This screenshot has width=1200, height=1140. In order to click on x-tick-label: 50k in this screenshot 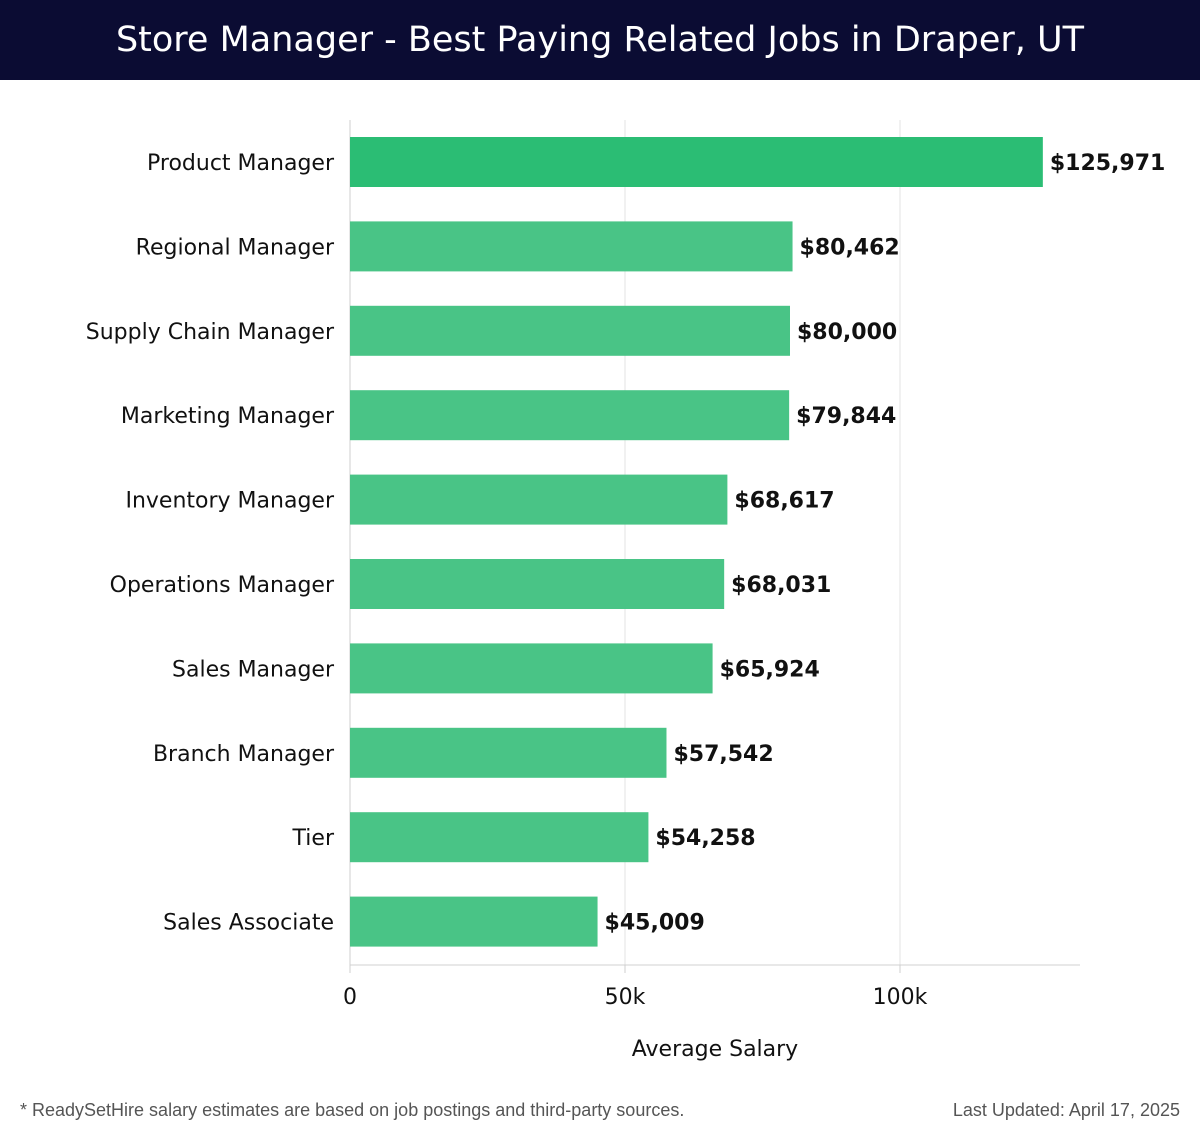, I will do `click(625, 997)`.